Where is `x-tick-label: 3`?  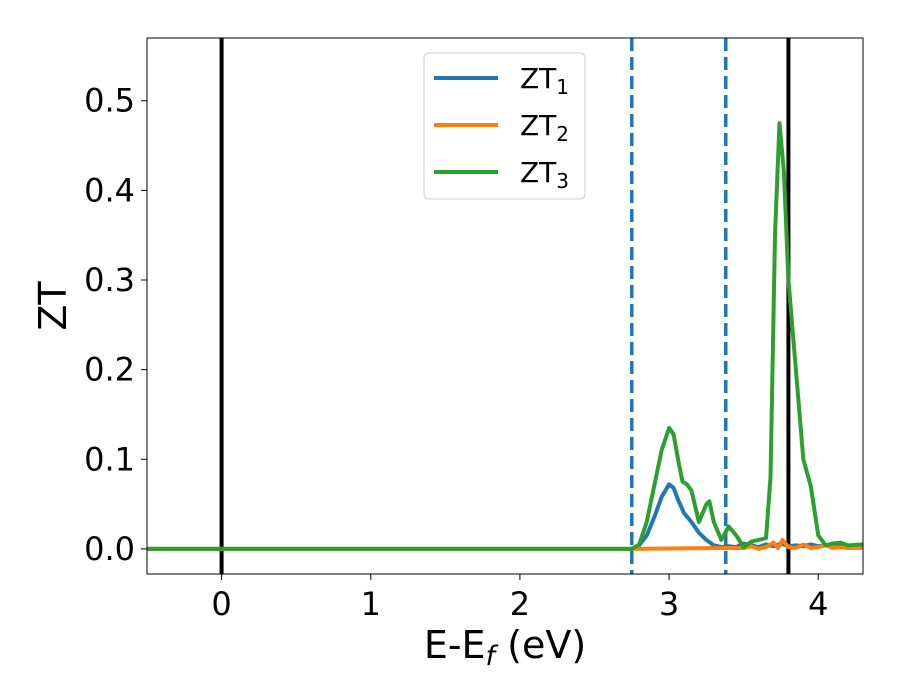
x-tick-label: 3 is located at coordinates (669, 604).